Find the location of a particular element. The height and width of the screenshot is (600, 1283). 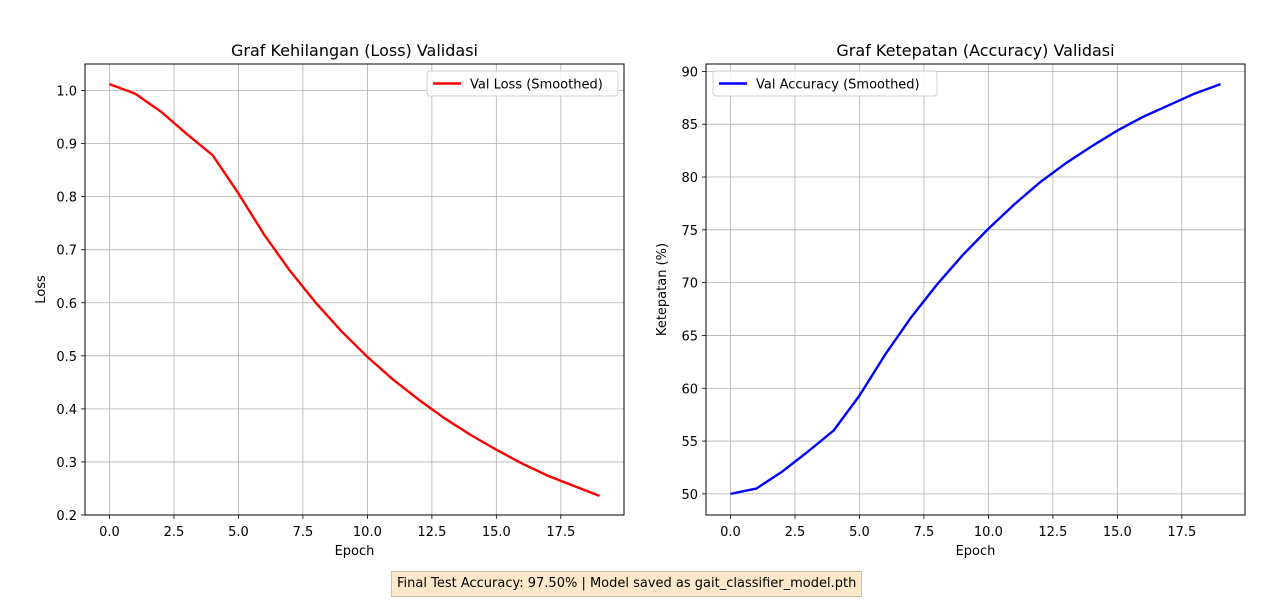

loss-y-tick-label: 0.7 is located at coordinates (66, 251).